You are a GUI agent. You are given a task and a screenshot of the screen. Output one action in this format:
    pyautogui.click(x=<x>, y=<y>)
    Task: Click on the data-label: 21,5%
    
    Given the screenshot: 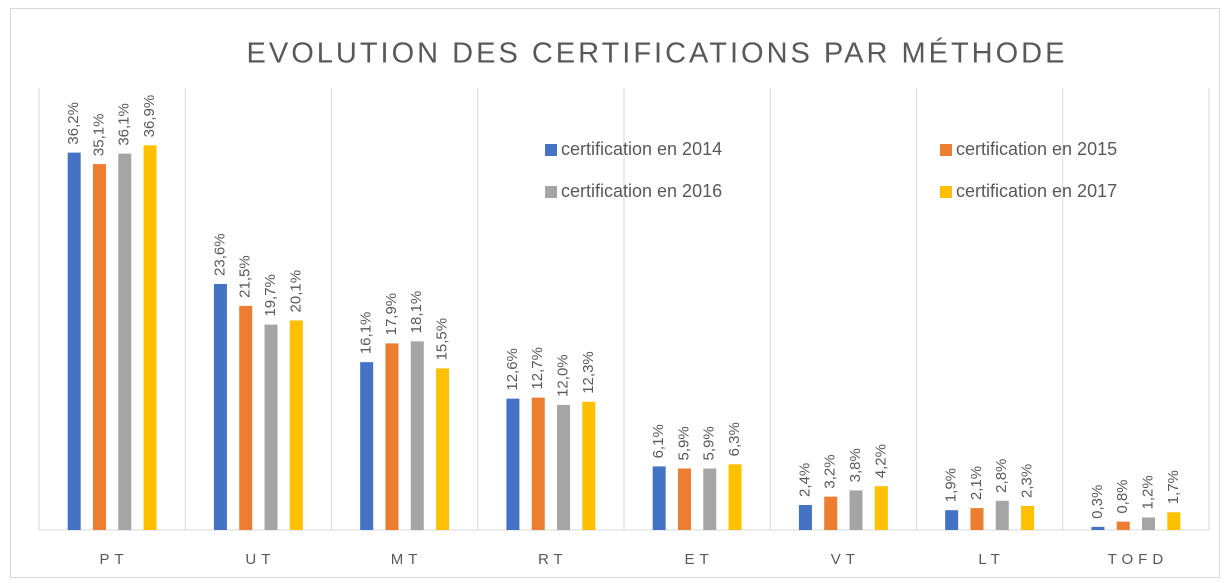 What is the action you would take?
    pyautogui.click(x=245, y=276)
    